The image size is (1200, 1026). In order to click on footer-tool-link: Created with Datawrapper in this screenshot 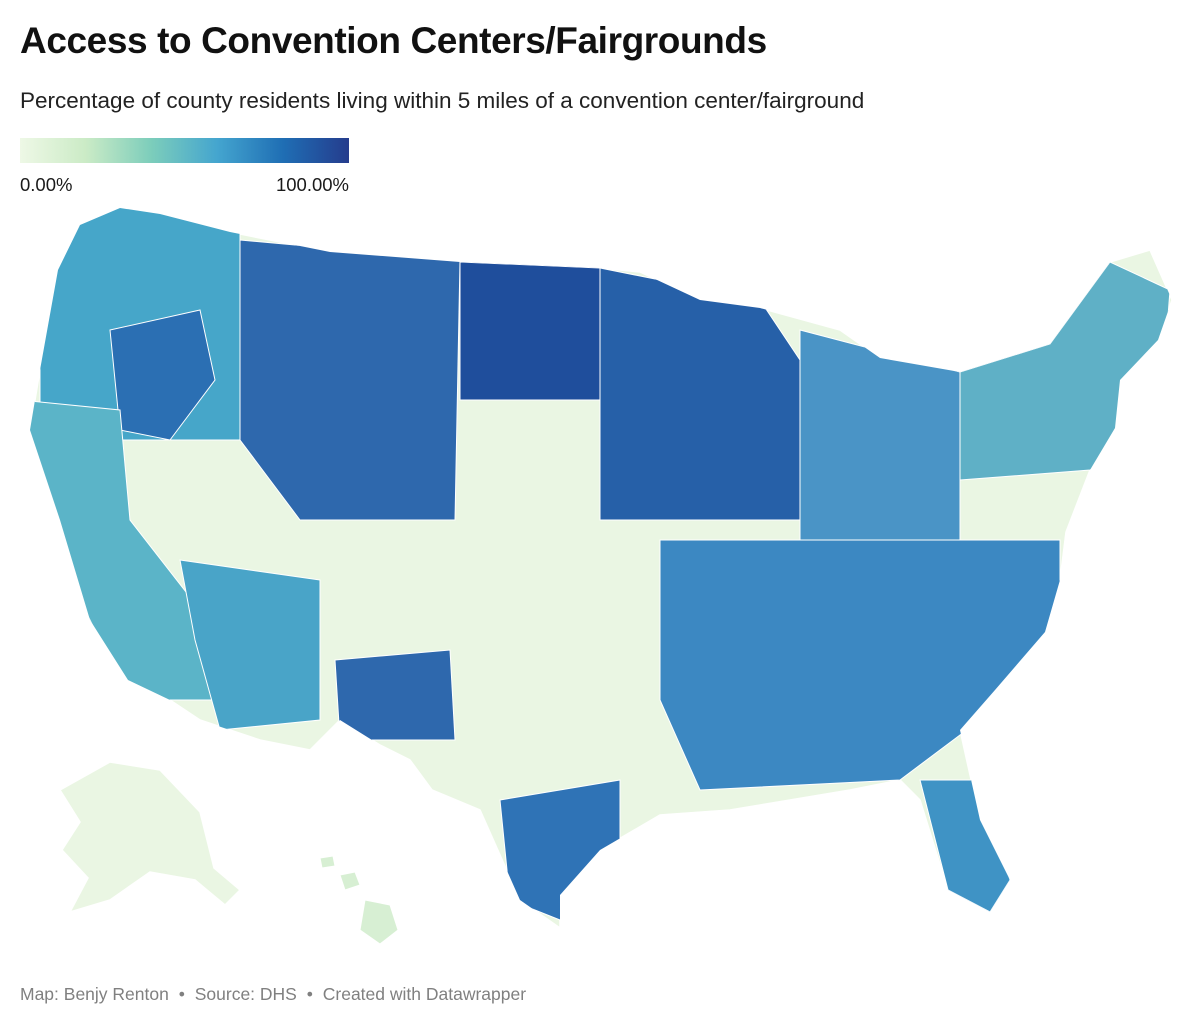, I will do `click(424, 994)`.